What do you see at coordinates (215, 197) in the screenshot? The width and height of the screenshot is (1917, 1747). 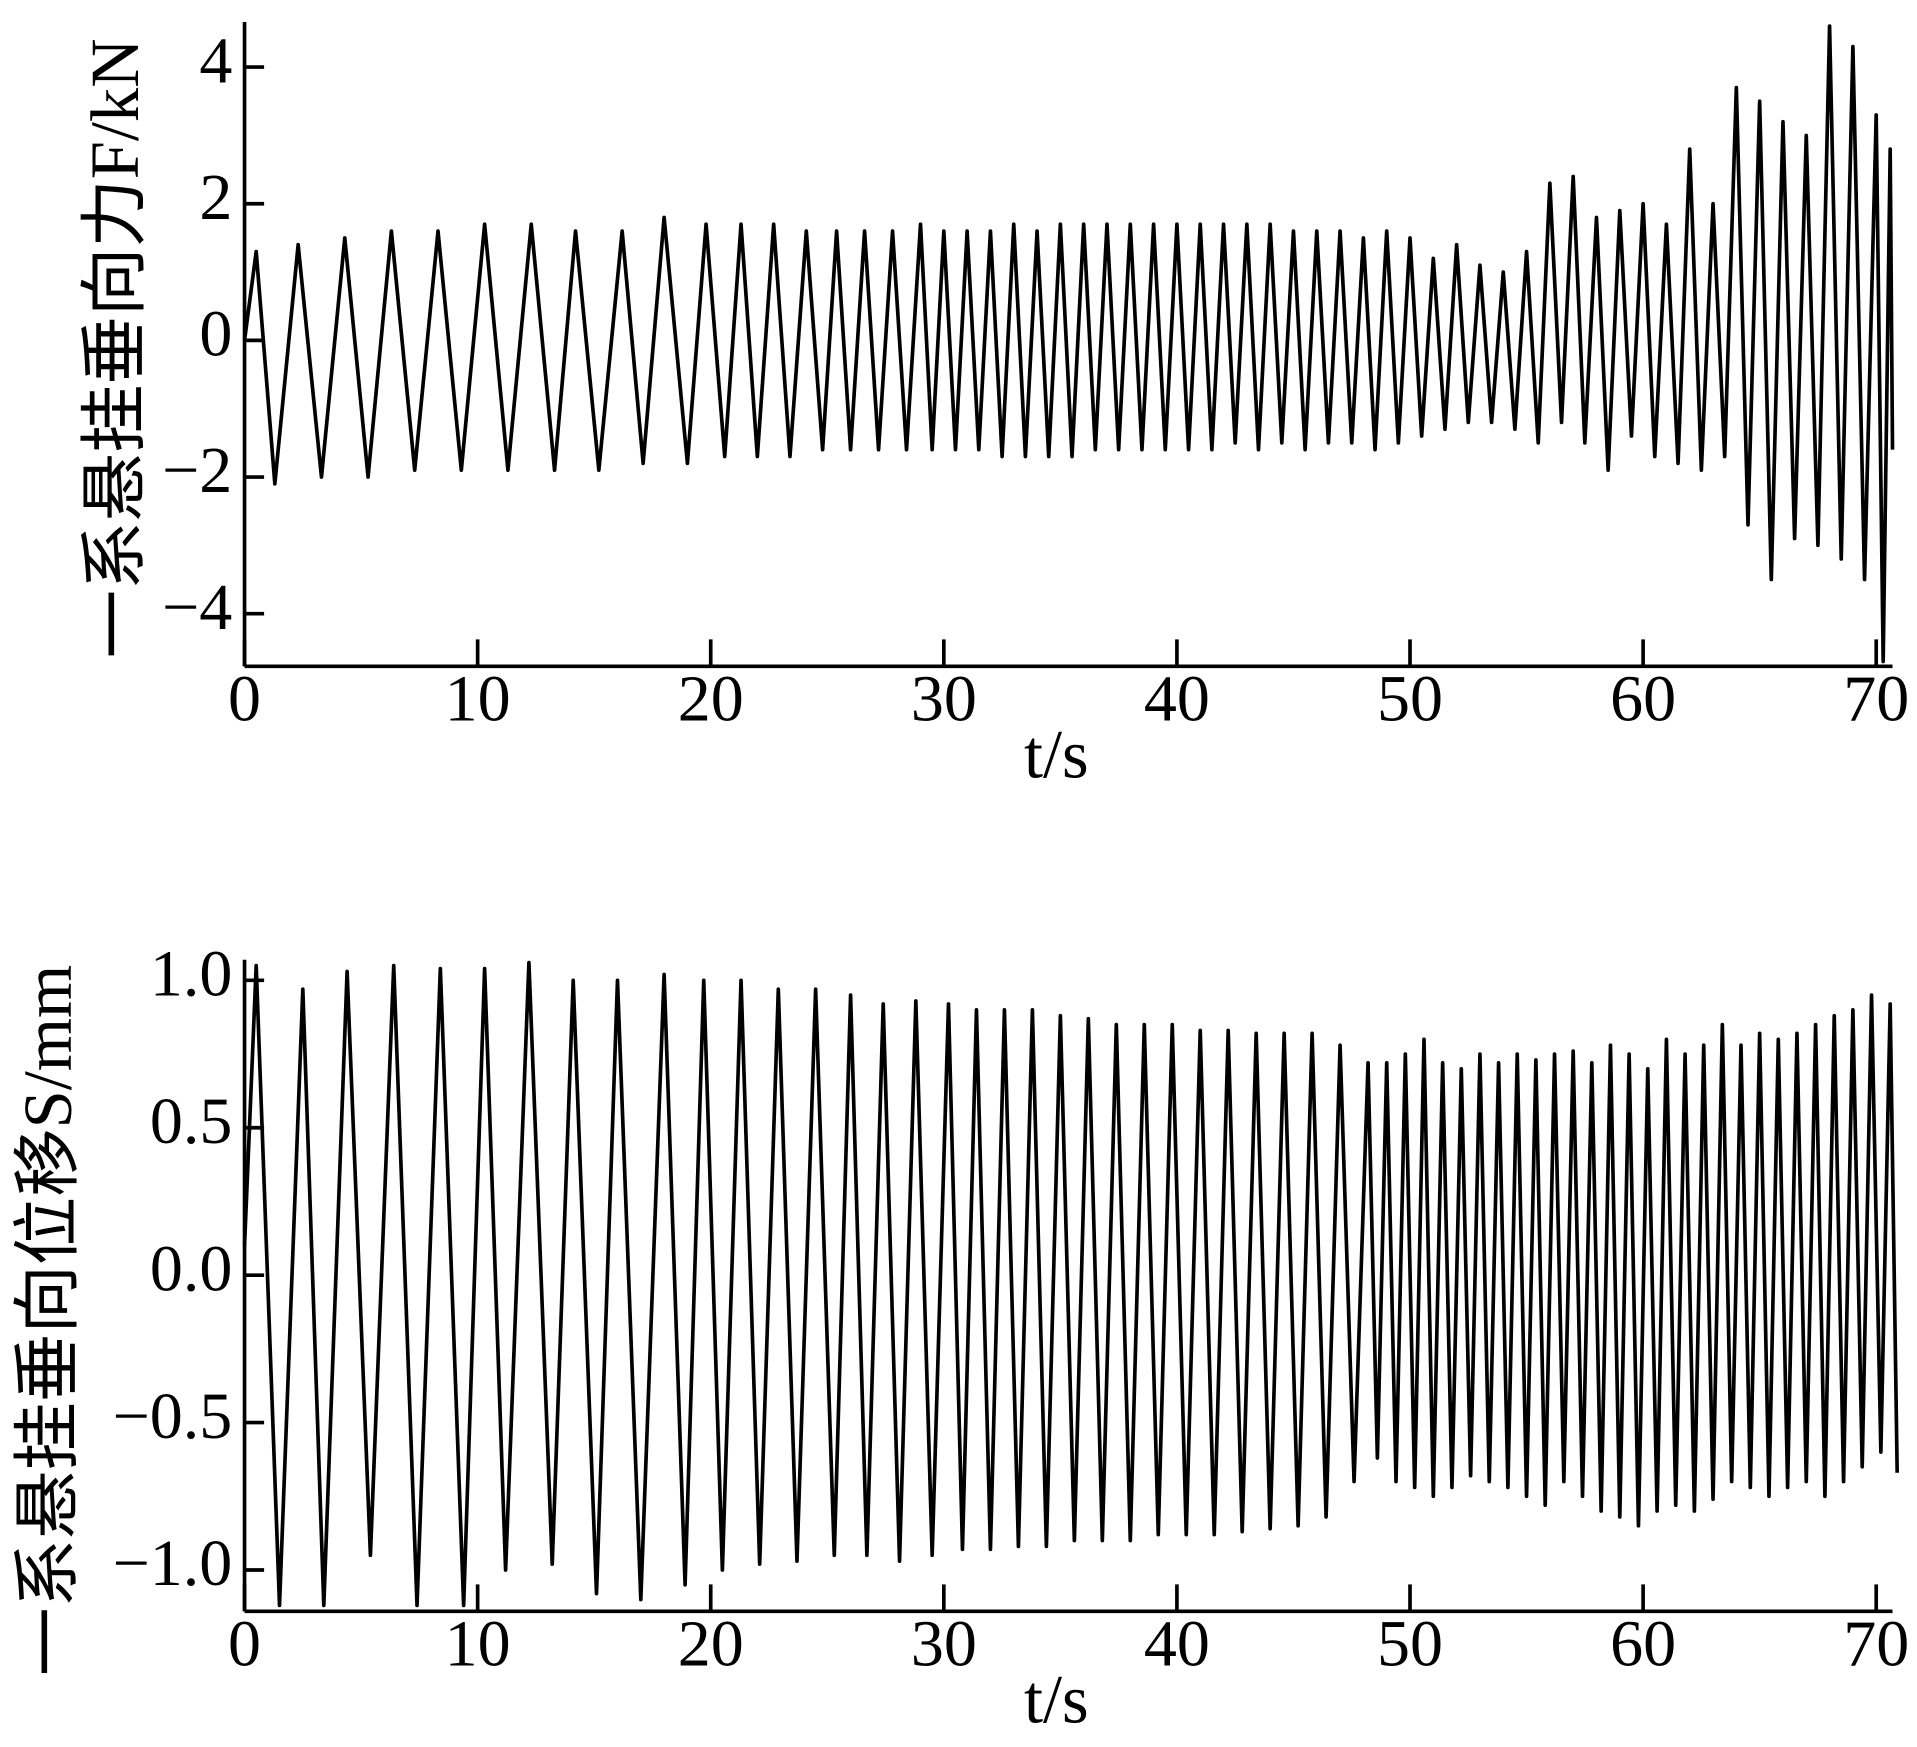 I see `y-tick-label: 2` at bounding box center [215, 197].